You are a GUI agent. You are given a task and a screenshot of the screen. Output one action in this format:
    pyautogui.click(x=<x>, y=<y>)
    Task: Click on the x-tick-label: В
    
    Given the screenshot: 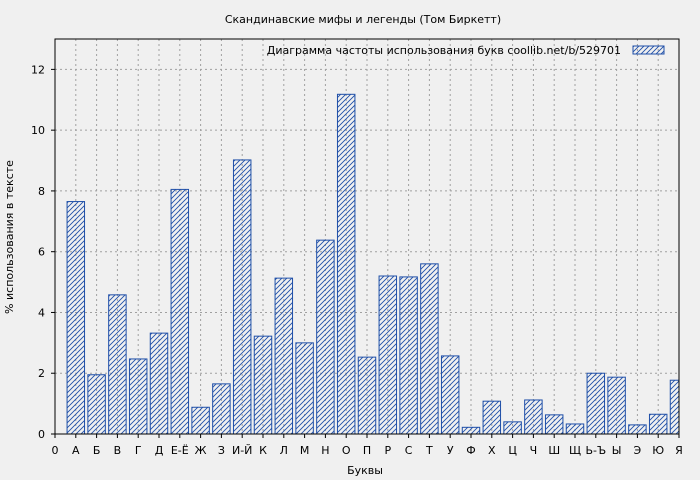 What is the action you would take?
    pyautogui.click(x=118, y=450)
    